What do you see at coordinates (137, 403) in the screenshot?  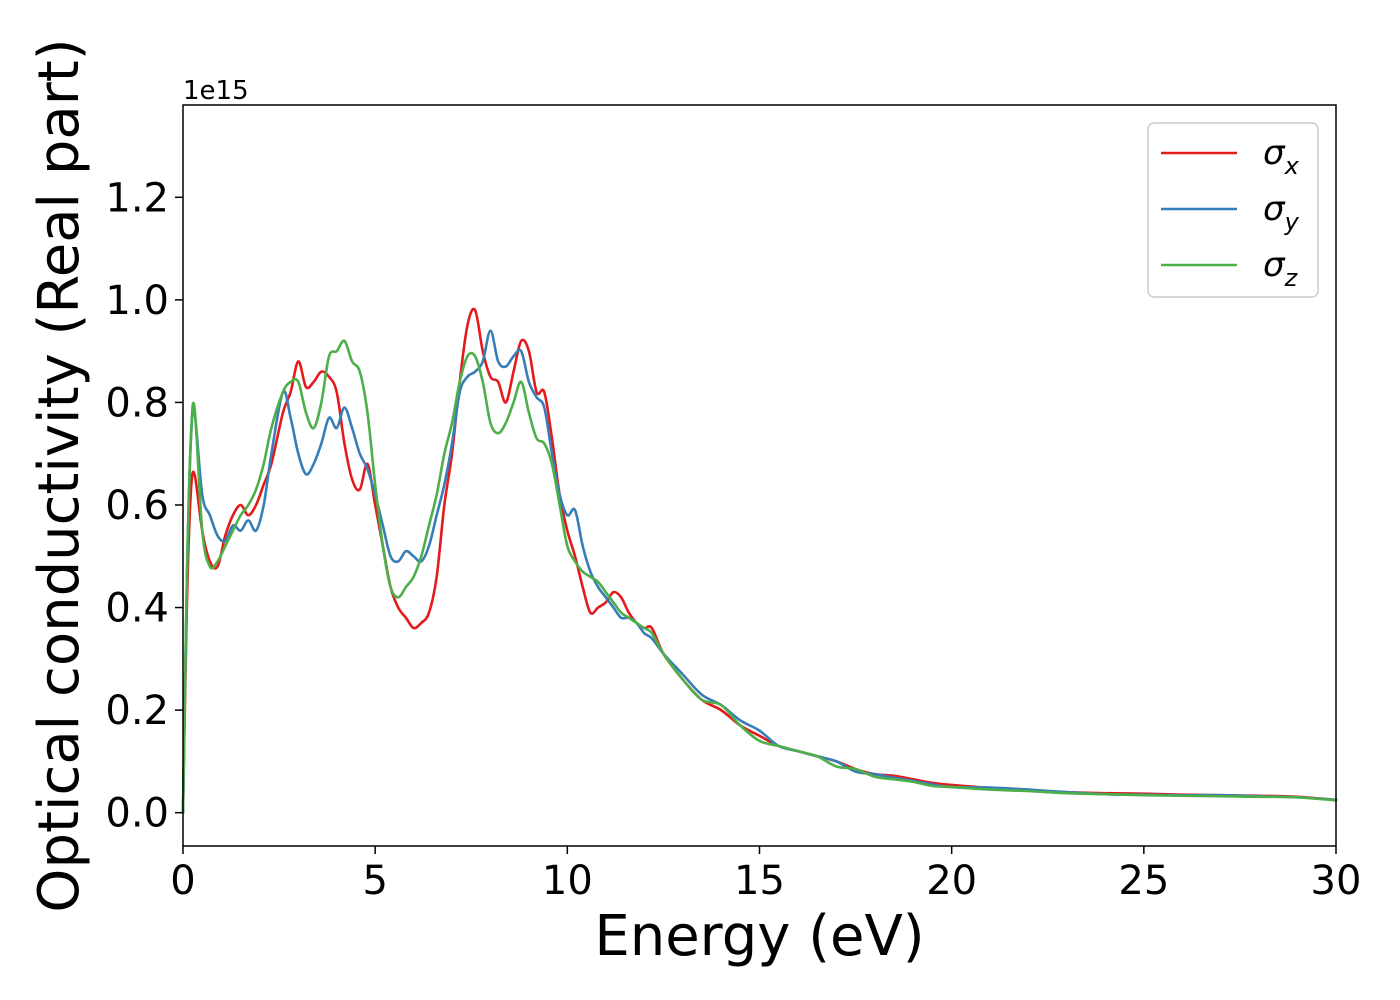 I see `y-tick-label: 0.8` at bounding box center [137, 403].